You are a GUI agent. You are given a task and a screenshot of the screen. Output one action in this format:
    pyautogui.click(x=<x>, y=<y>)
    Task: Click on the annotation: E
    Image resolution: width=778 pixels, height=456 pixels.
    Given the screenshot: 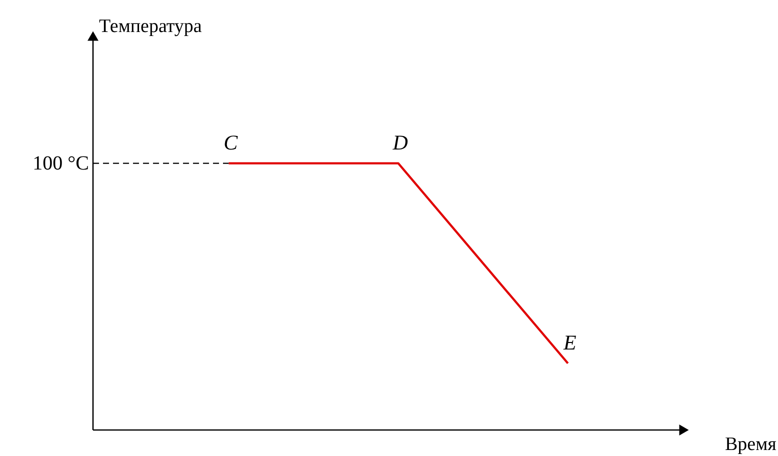 What is the action you would take?
    pyautogui.click(x=569, y=342)
    